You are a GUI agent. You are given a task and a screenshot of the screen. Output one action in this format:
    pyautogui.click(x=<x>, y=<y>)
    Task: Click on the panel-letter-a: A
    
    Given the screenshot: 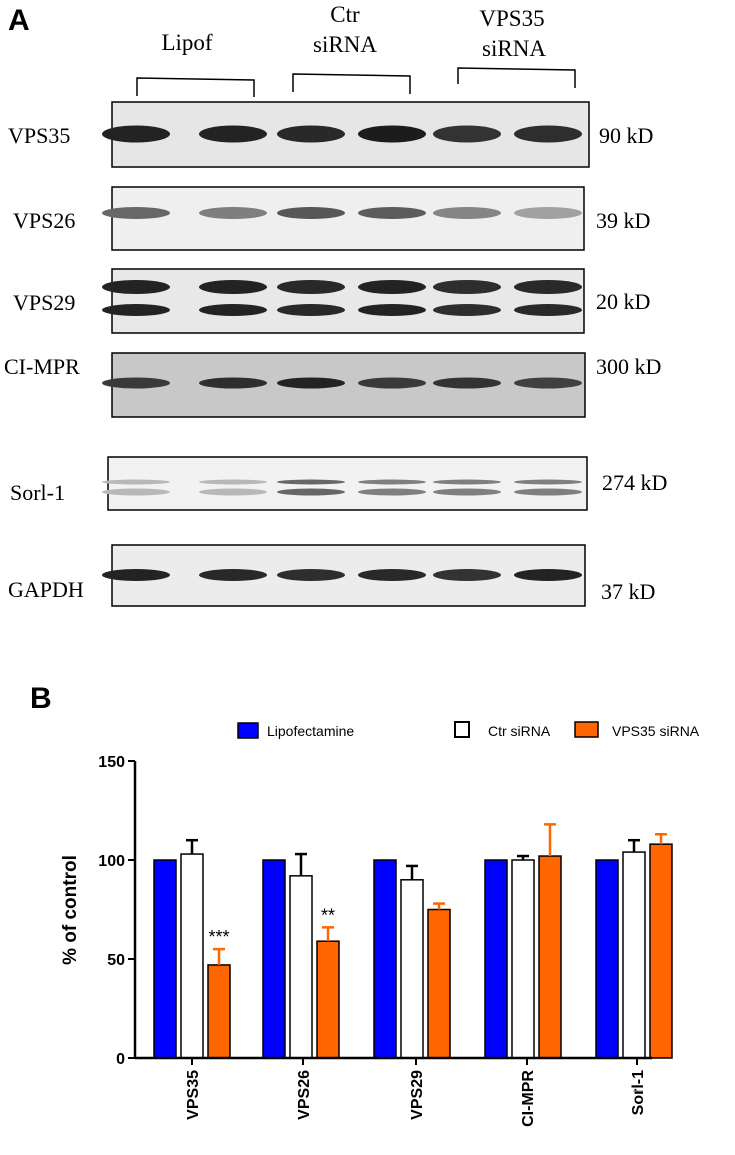 What is the action you would take?
    pyautogui.click(x=19, y=20)
    